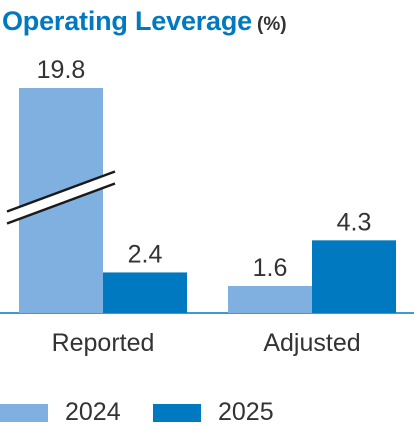  I want to click on legend-item-2025: 2025, so click(213, 412).